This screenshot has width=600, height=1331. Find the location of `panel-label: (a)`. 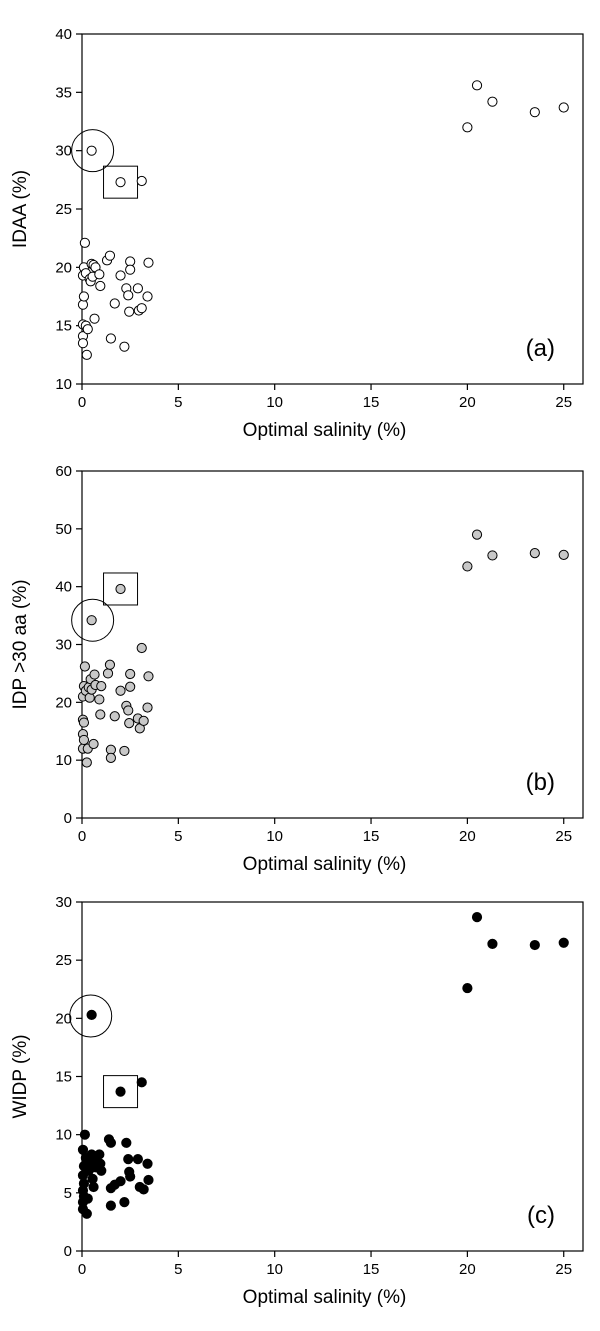

panel-label: (a) is located at coordinates (540, 348).